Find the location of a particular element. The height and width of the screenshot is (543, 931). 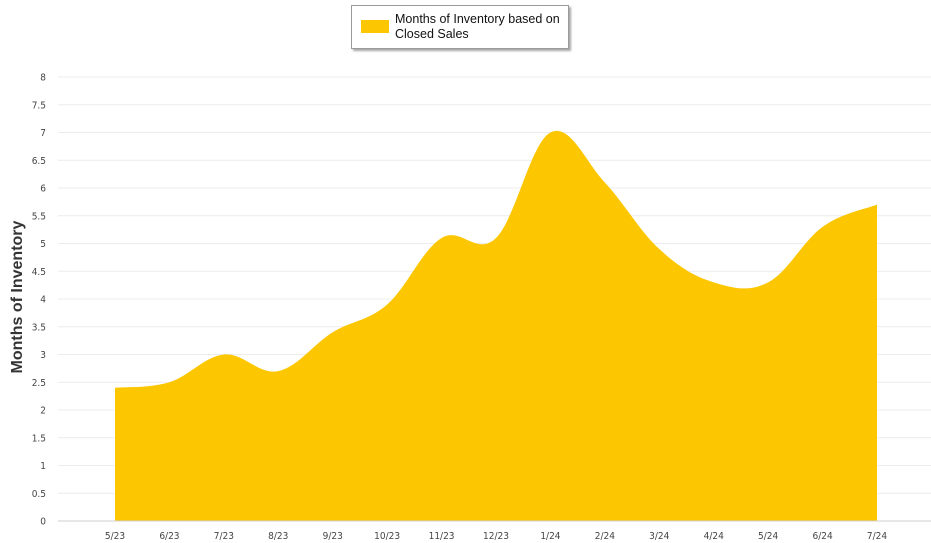

y-tick-label: 6 is located at coordinates (43, 189).